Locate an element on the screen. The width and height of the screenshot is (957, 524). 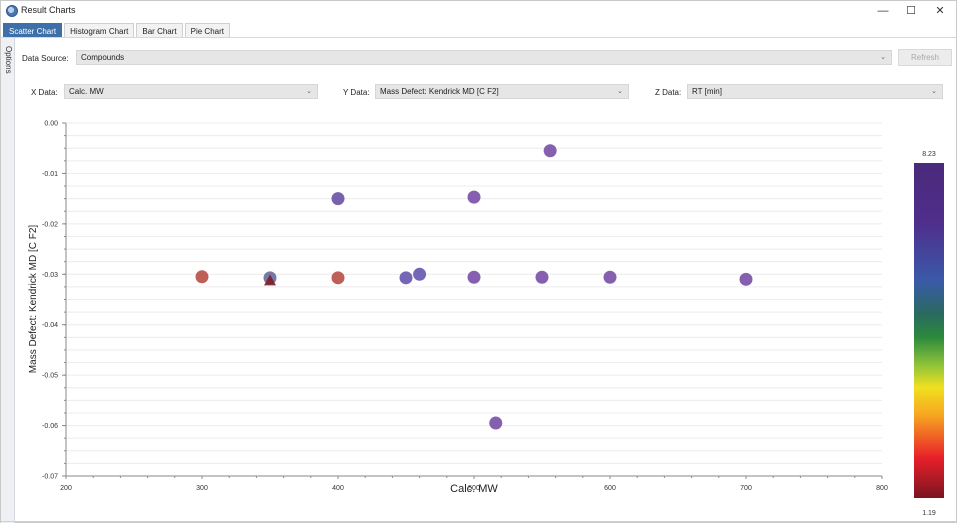
tab-histogram-chart: Histogram Chart is located at coordinates (99, 30).